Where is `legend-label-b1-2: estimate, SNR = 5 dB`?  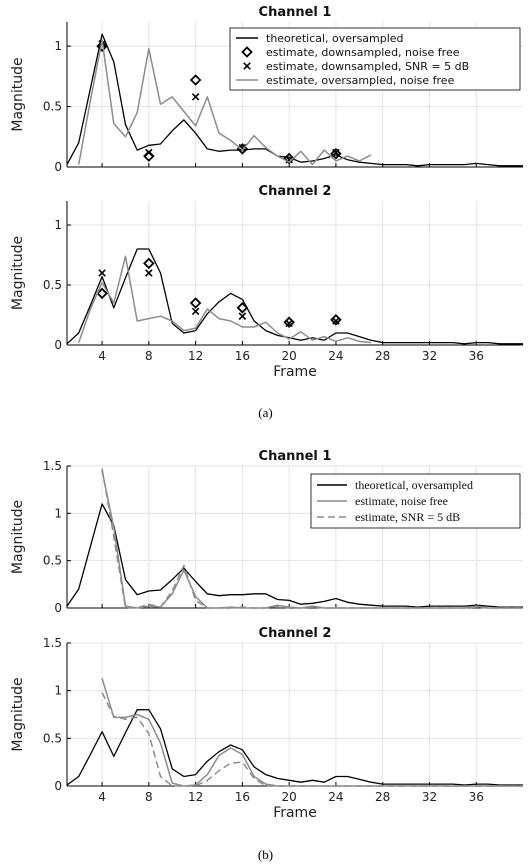 legend-label-b1-2: estimate, SNR = 5 dB is located at coordinates (407, 517).